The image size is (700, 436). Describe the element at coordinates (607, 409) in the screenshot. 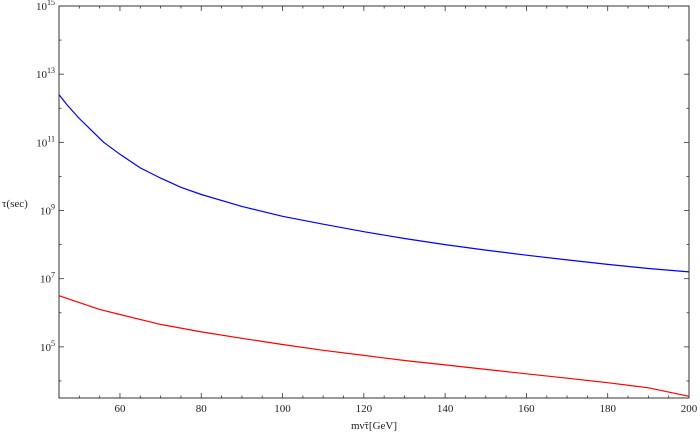

I see `x-tick-label: 180` at that location.